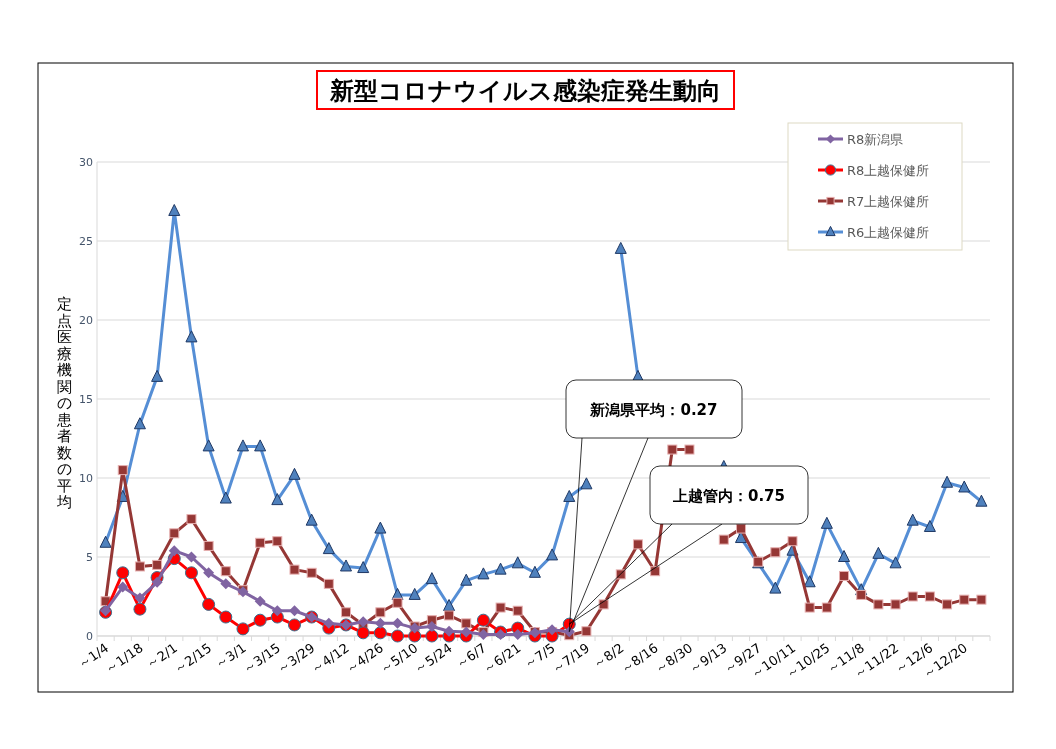  What do you see at coordinates (86, 162) in the screenshot?
I see `y-tick-label: 30` at bounding box center [86, 162].